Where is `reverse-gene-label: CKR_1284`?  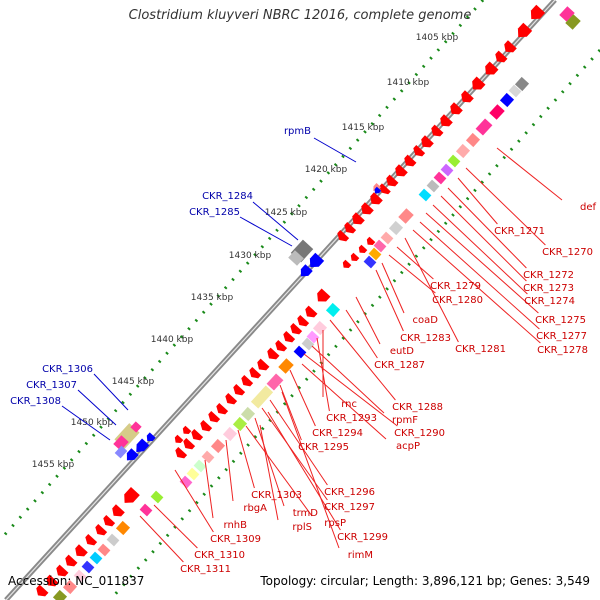
reverse-gene-label: CKR_1284 is located at coordinates (227, 196).